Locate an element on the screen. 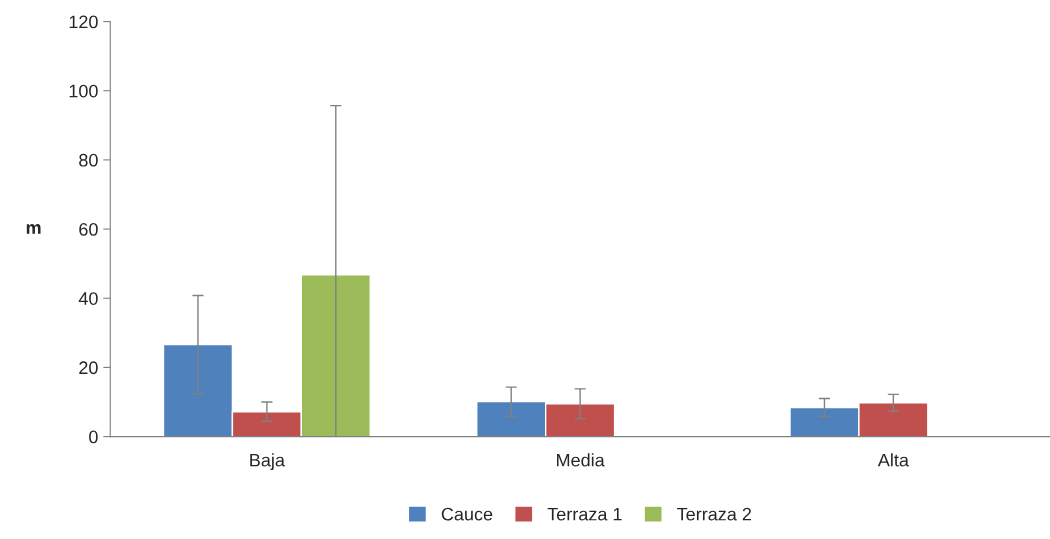 The height and width of the screenshot is (539, 1050). y-axis-title: m is located at coordinates (33, 229).